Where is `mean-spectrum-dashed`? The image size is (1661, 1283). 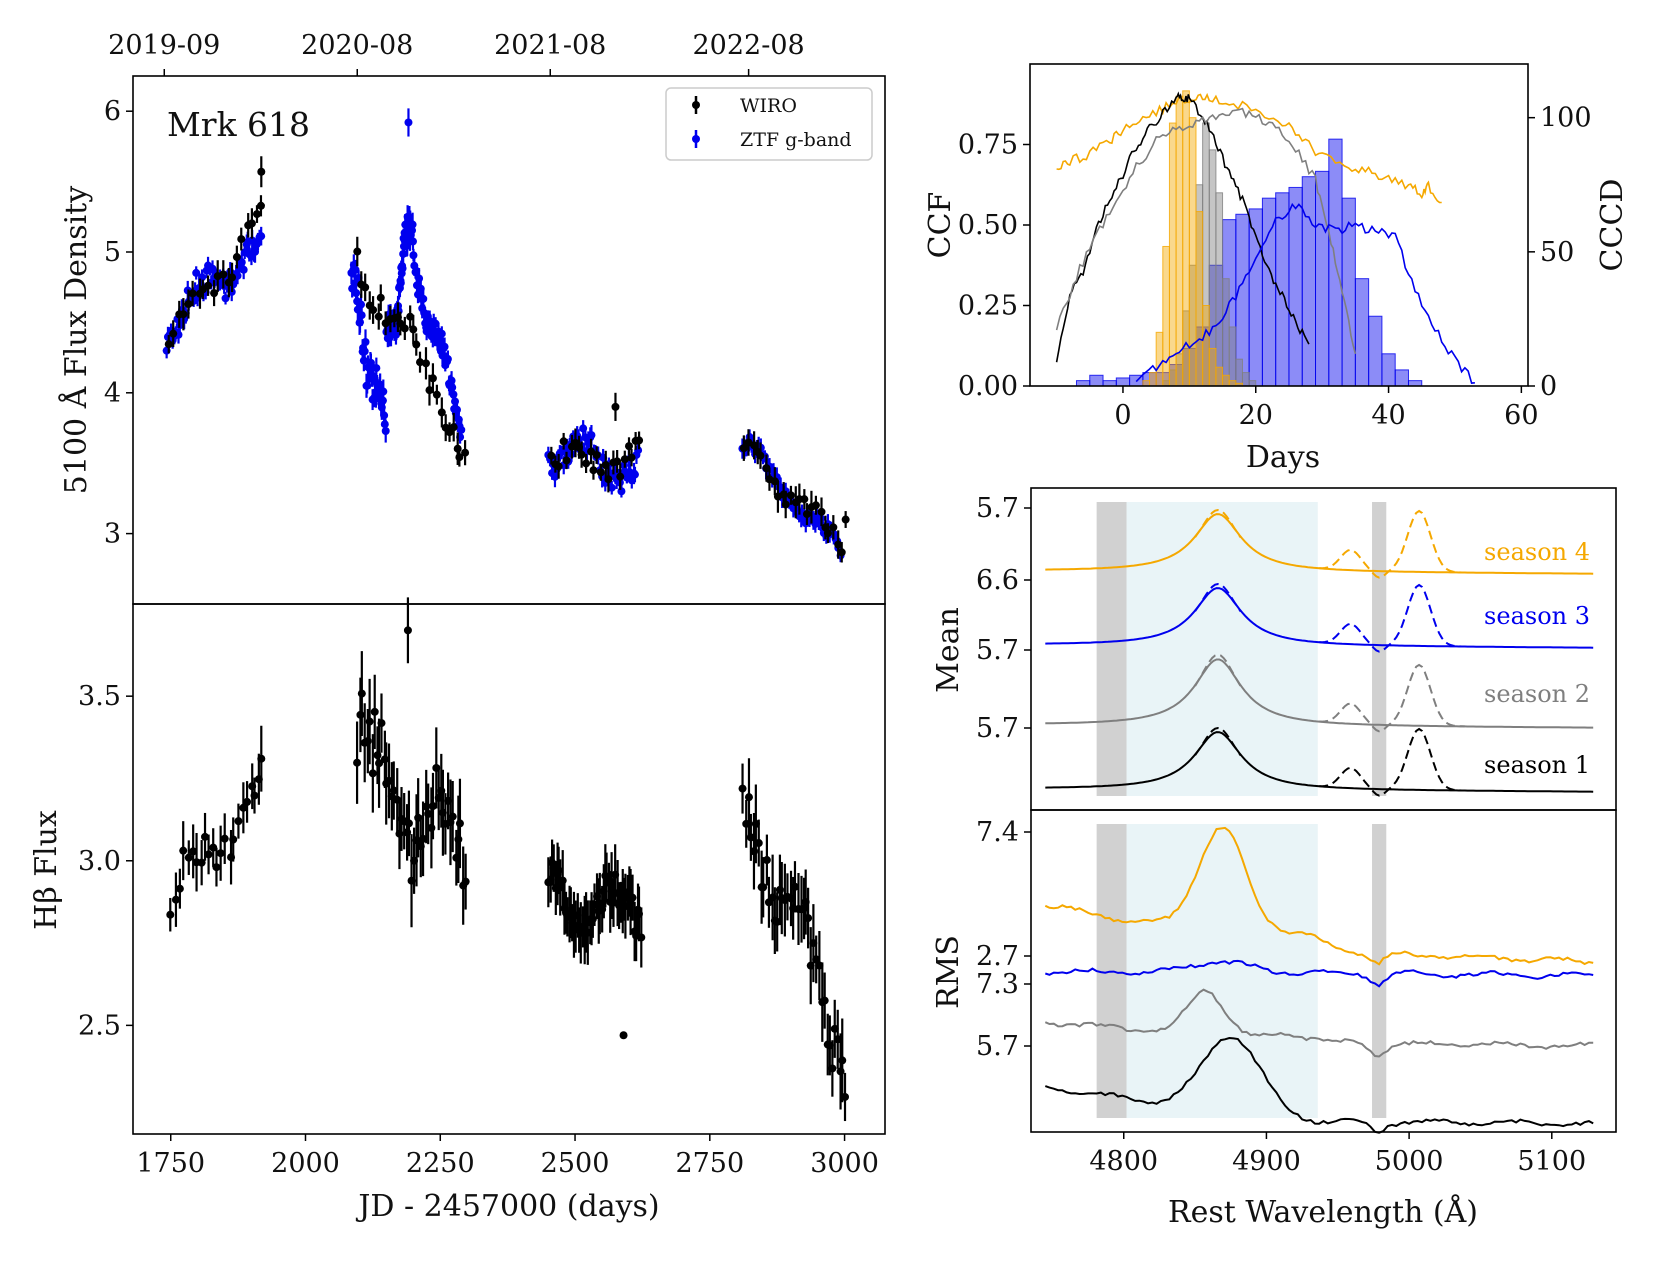 mean-spectrum-dashed is located at coordinates (1392, 762).